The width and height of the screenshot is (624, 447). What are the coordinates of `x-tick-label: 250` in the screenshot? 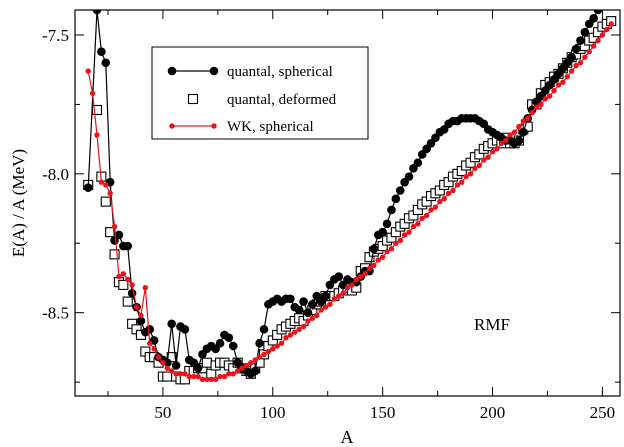 It's located at (603, 412).